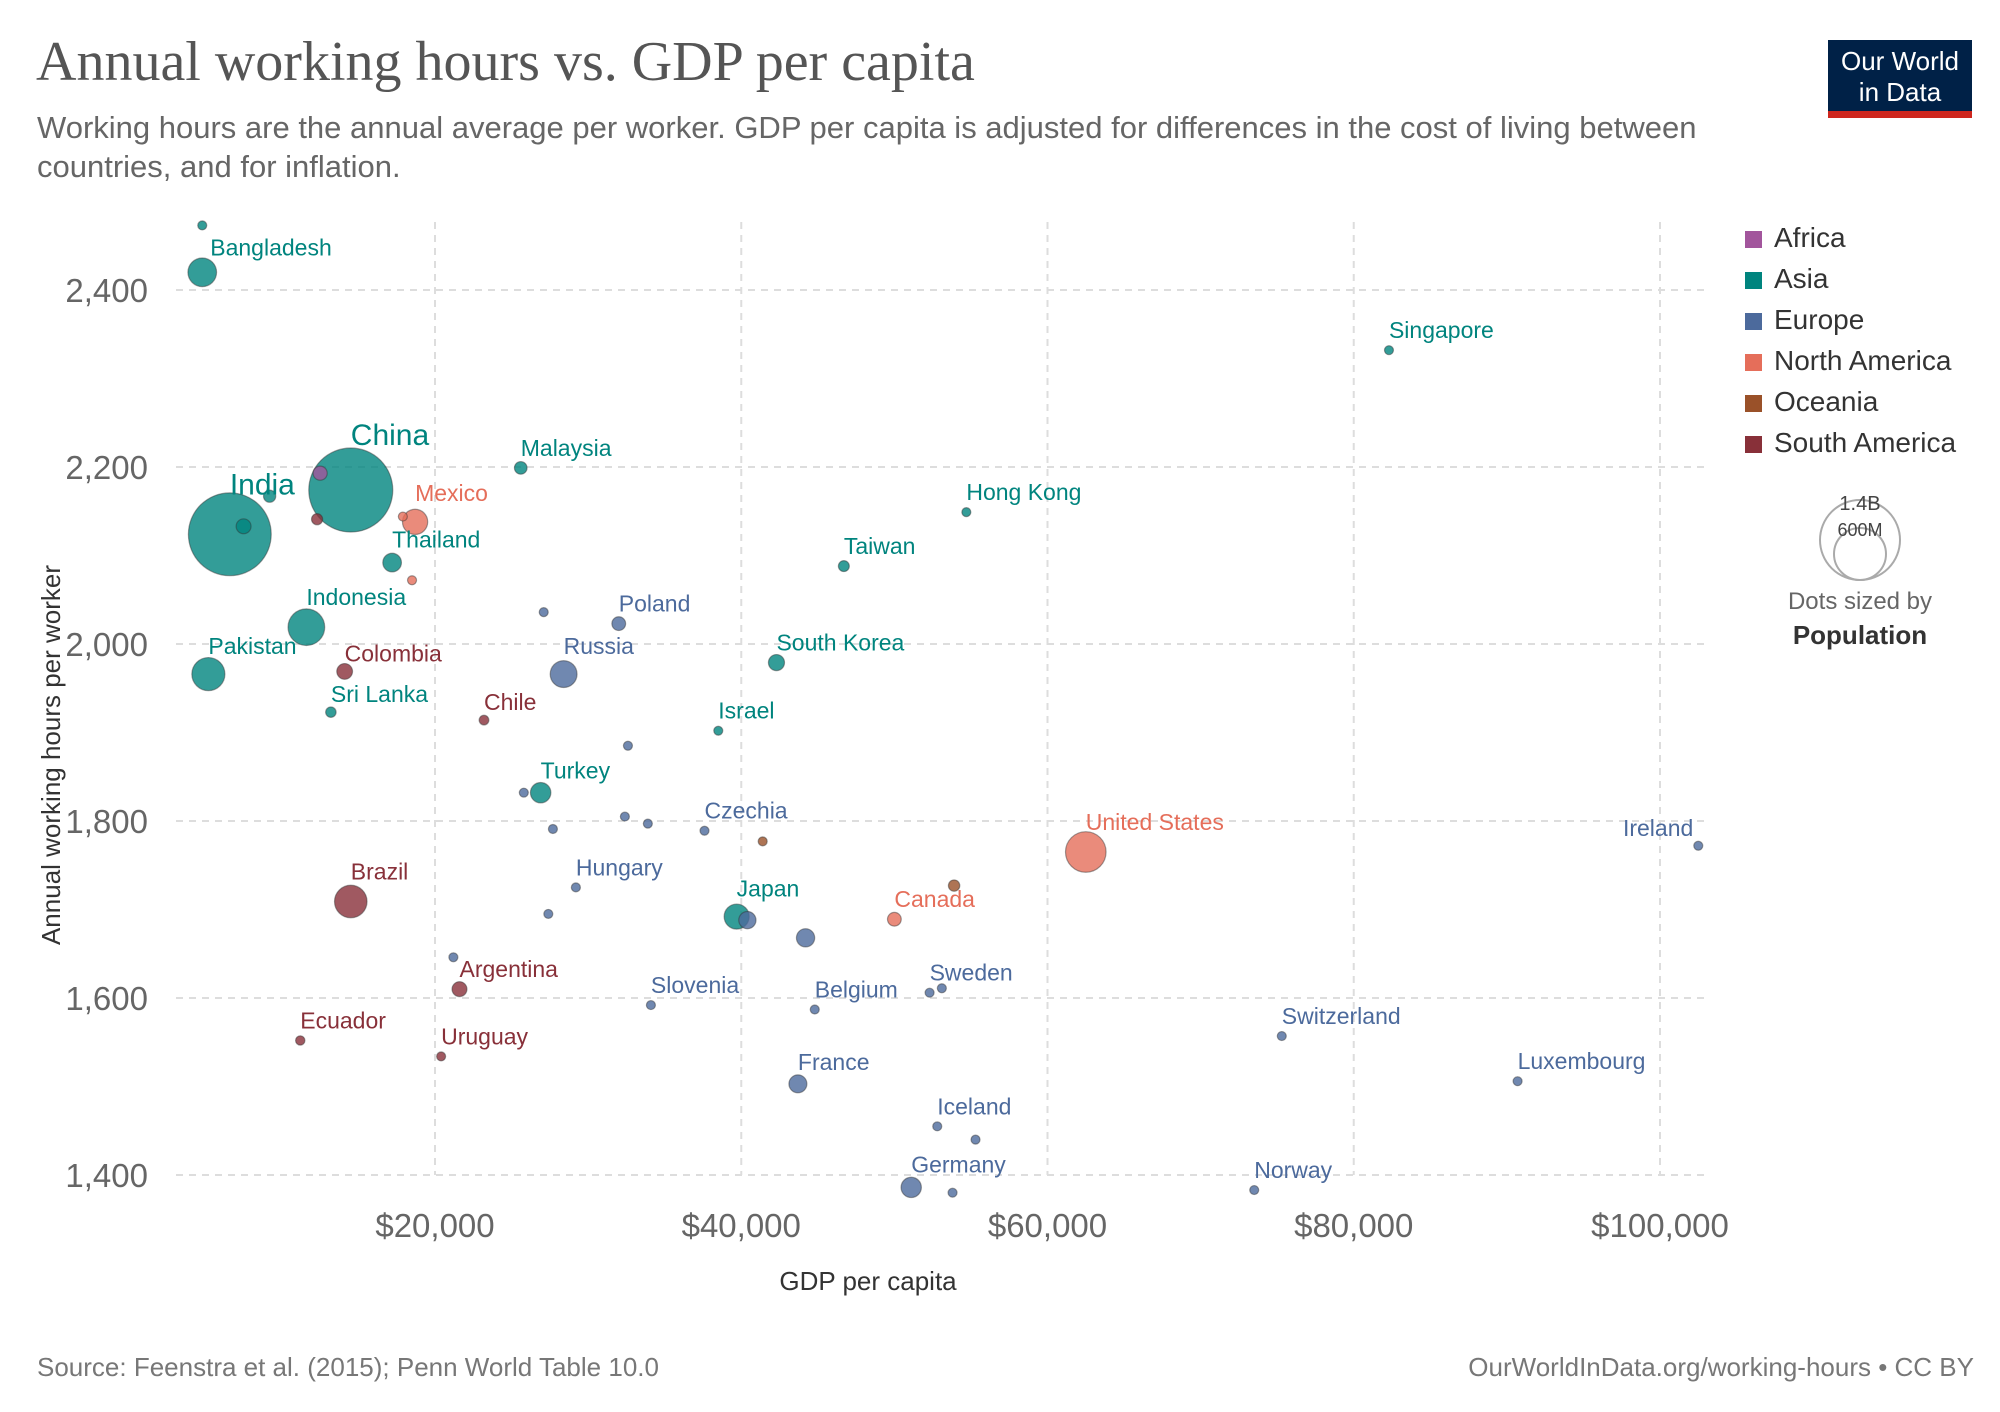  I want to click on x-axis-title: GDP per capita, so click(868, 1281).